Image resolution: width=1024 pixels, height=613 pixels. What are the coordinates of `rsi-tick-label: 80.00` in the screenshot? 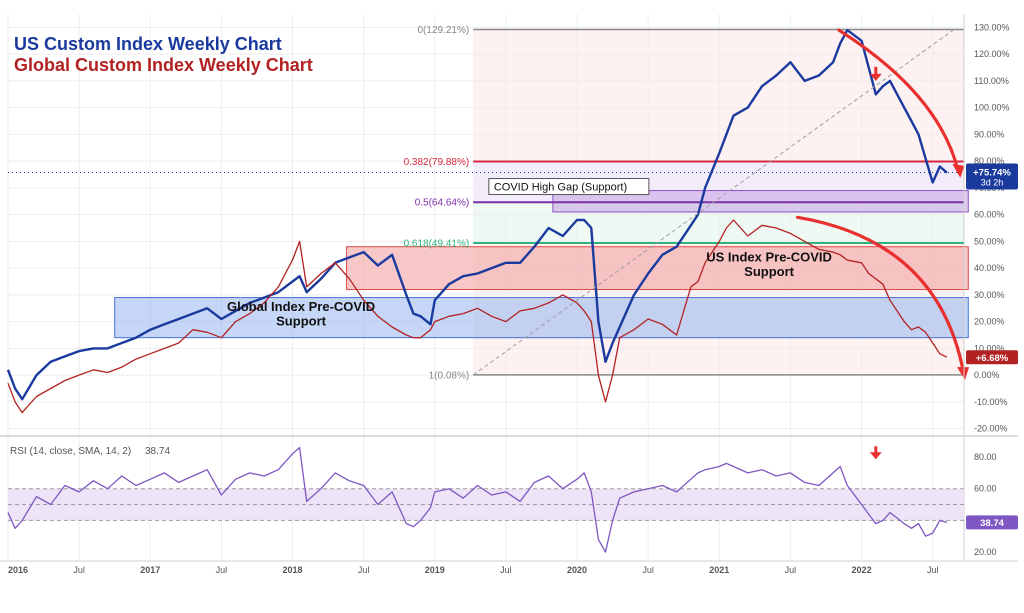 It's located at (985, 457).